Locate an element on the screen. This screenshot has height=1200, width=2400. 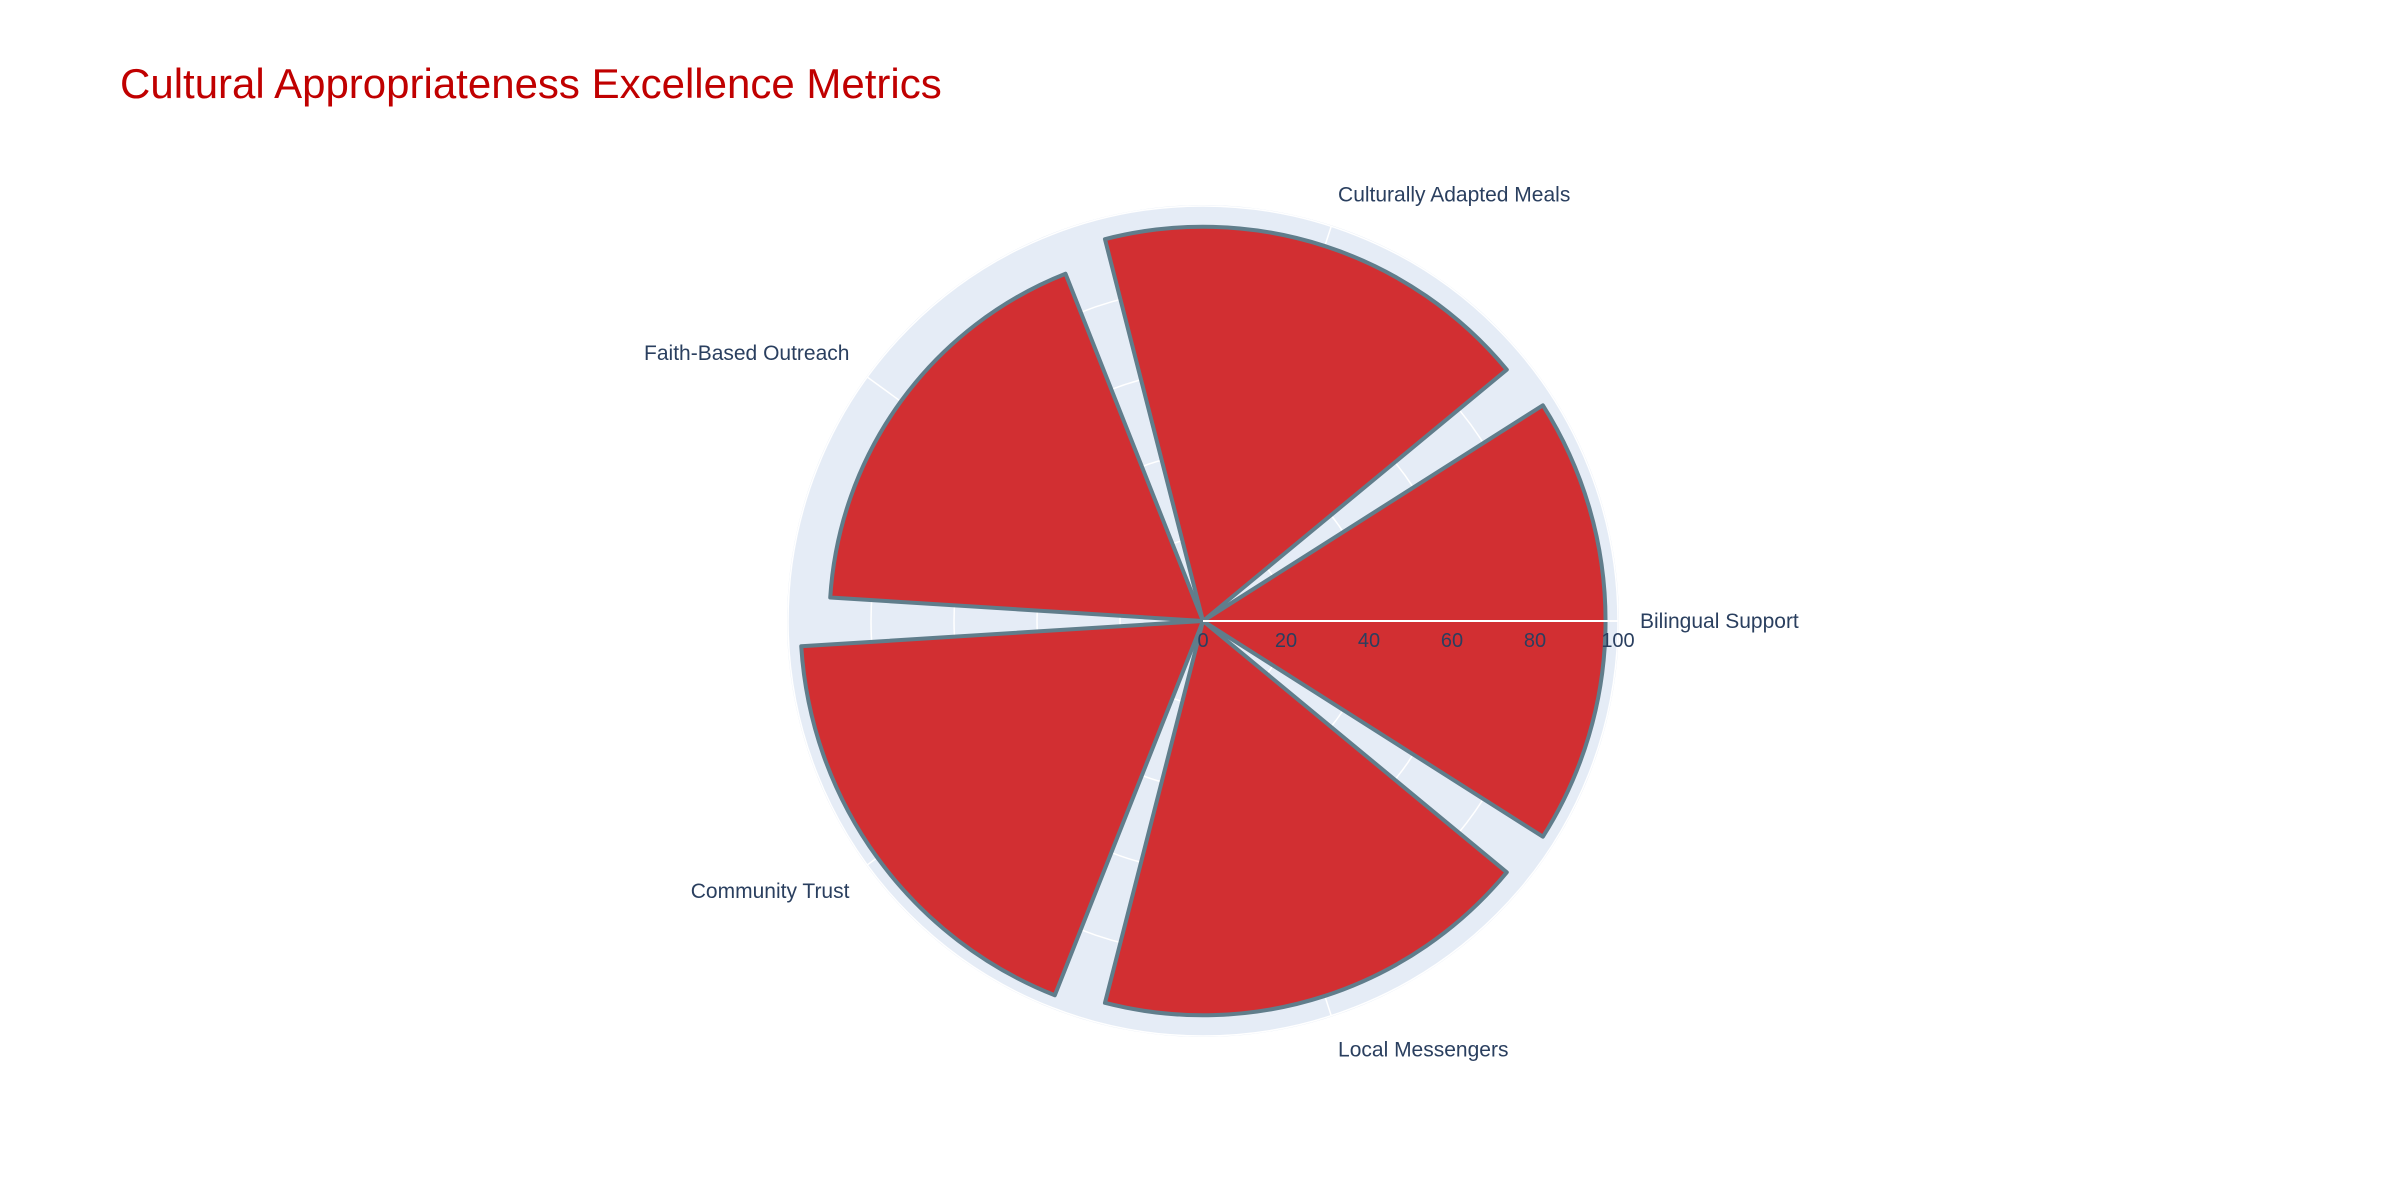
radial-axis-layer: 0 20 40 60 80 100 is located at coordinates (1416, 636).